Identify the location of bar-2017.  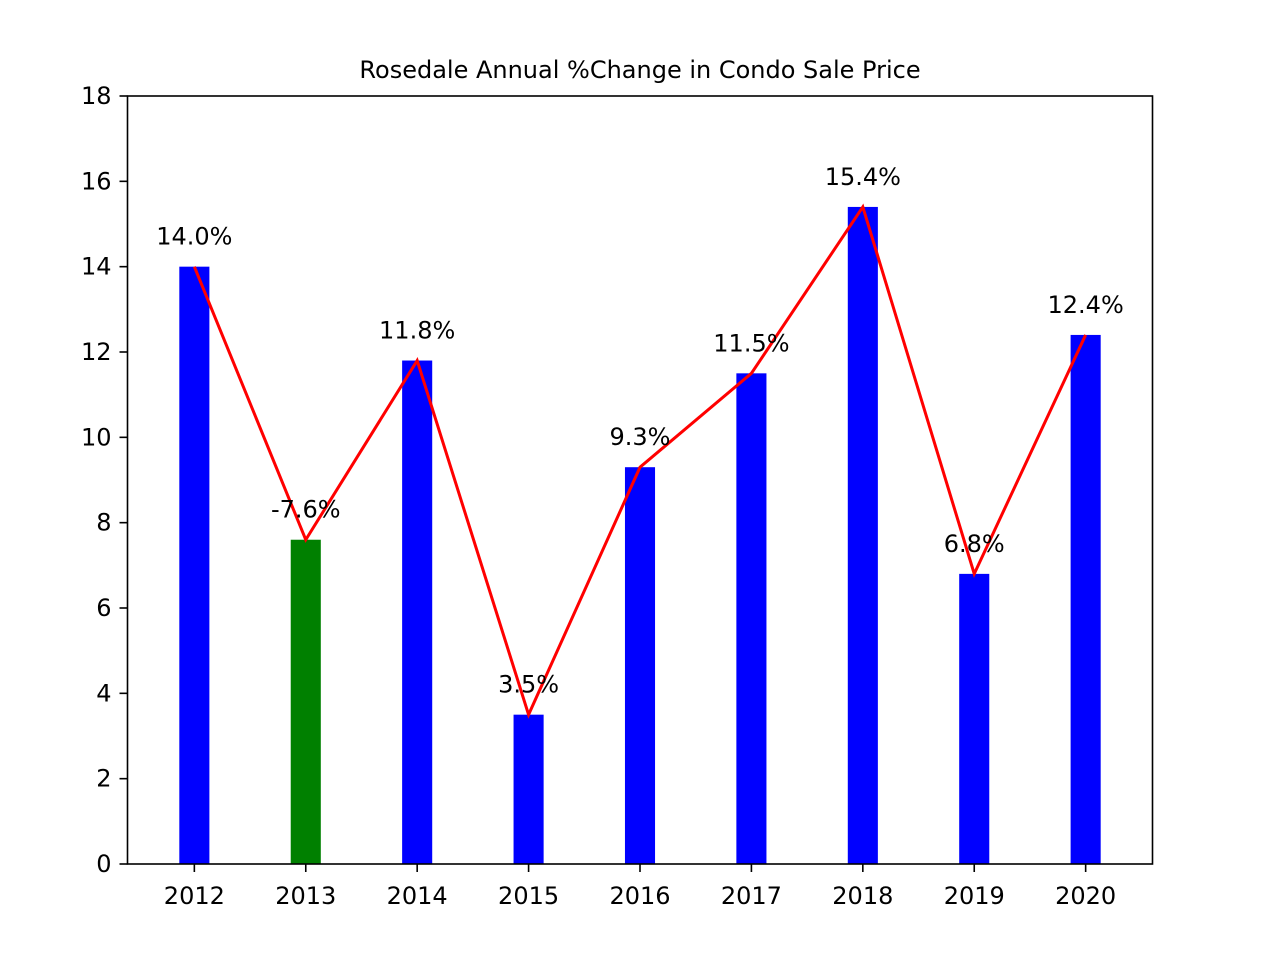
(751, 618).